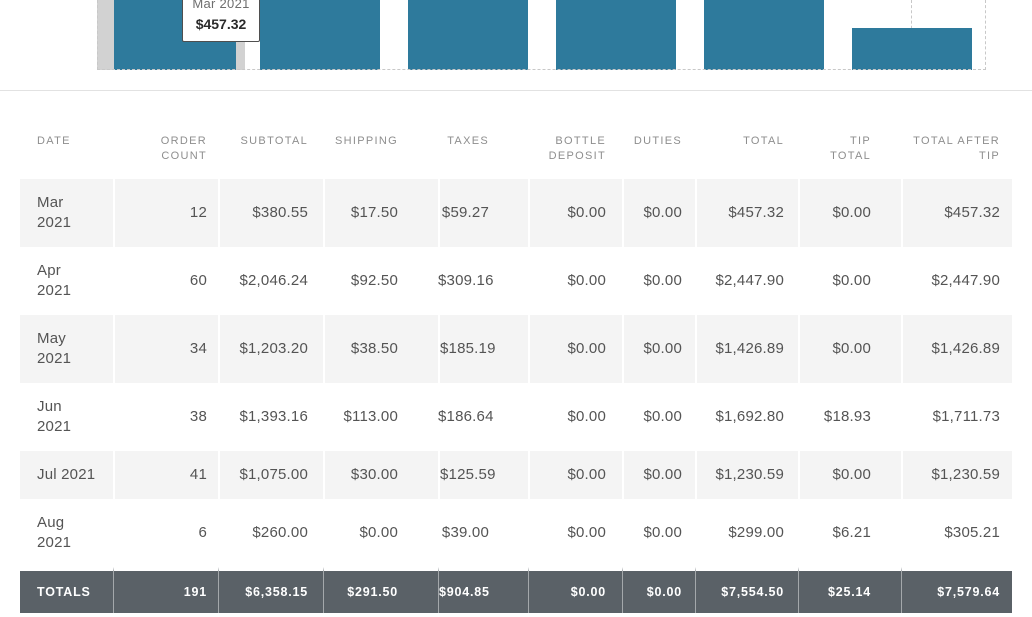 The height and width of the screenshot is (617, 1032). Describe the element at coordinates (956, 148) in the screenshot. I see `column-header-total_after_tip: TOTAL AFTER TIP` at that location.